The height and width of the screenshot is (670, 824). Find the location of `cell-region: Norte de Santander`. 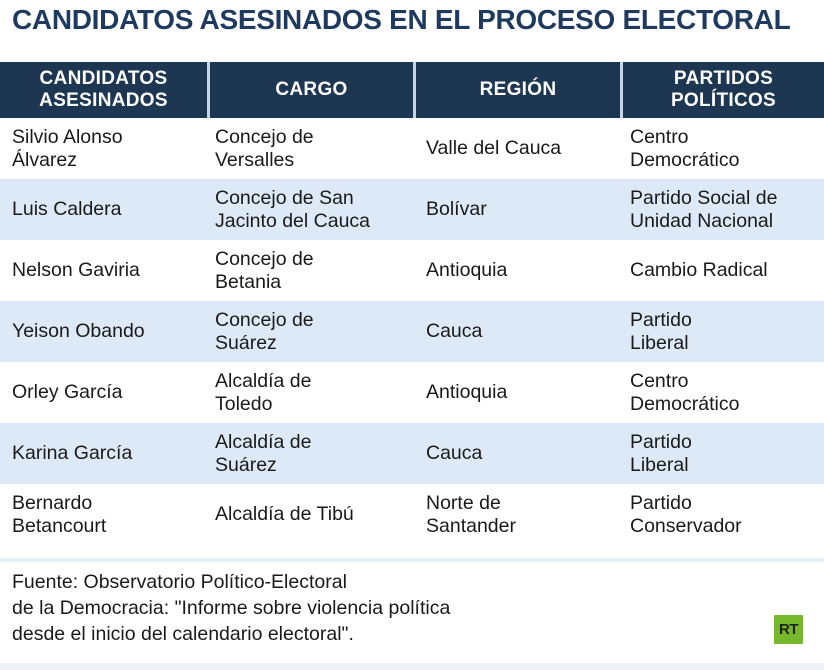

cell-region: Norte de Santander is located at coordinates (471, 514).